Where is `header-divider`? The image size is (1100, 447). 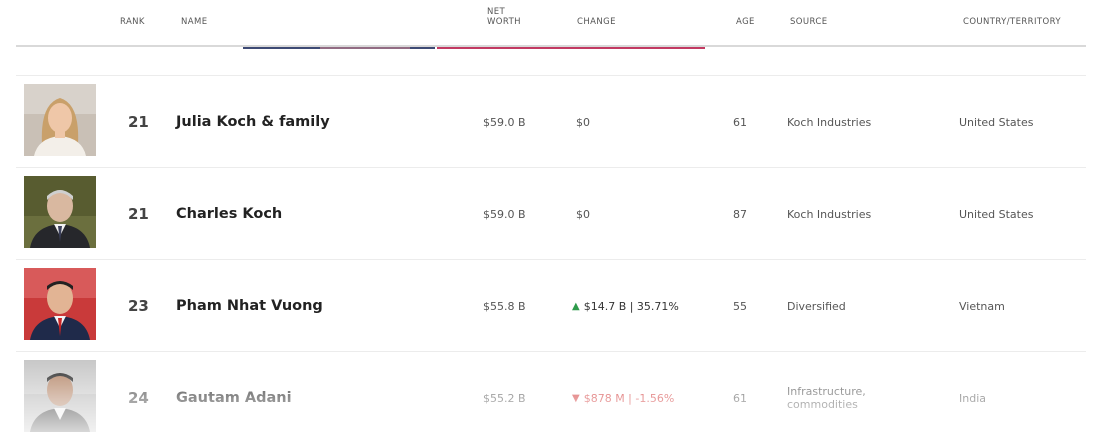 header-divider is located at coordinates (551, 46).